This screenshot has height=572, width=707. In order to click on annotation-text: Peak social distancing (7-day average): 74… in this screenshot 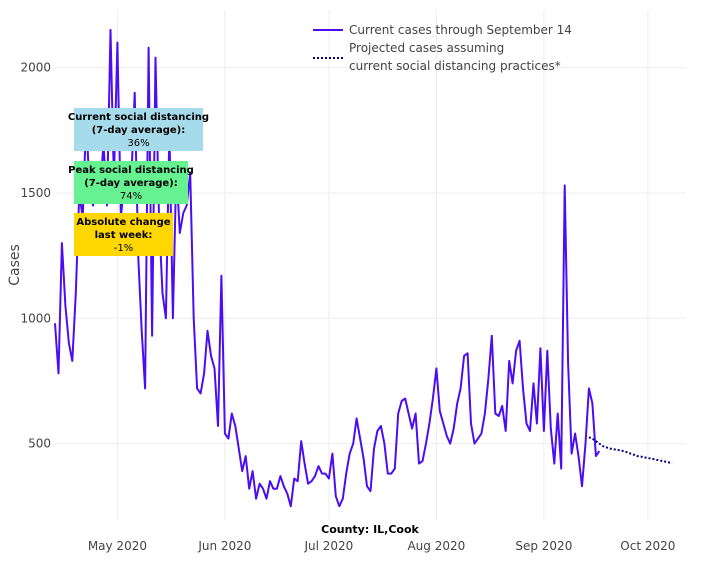, I will do `click(131, 183)`.